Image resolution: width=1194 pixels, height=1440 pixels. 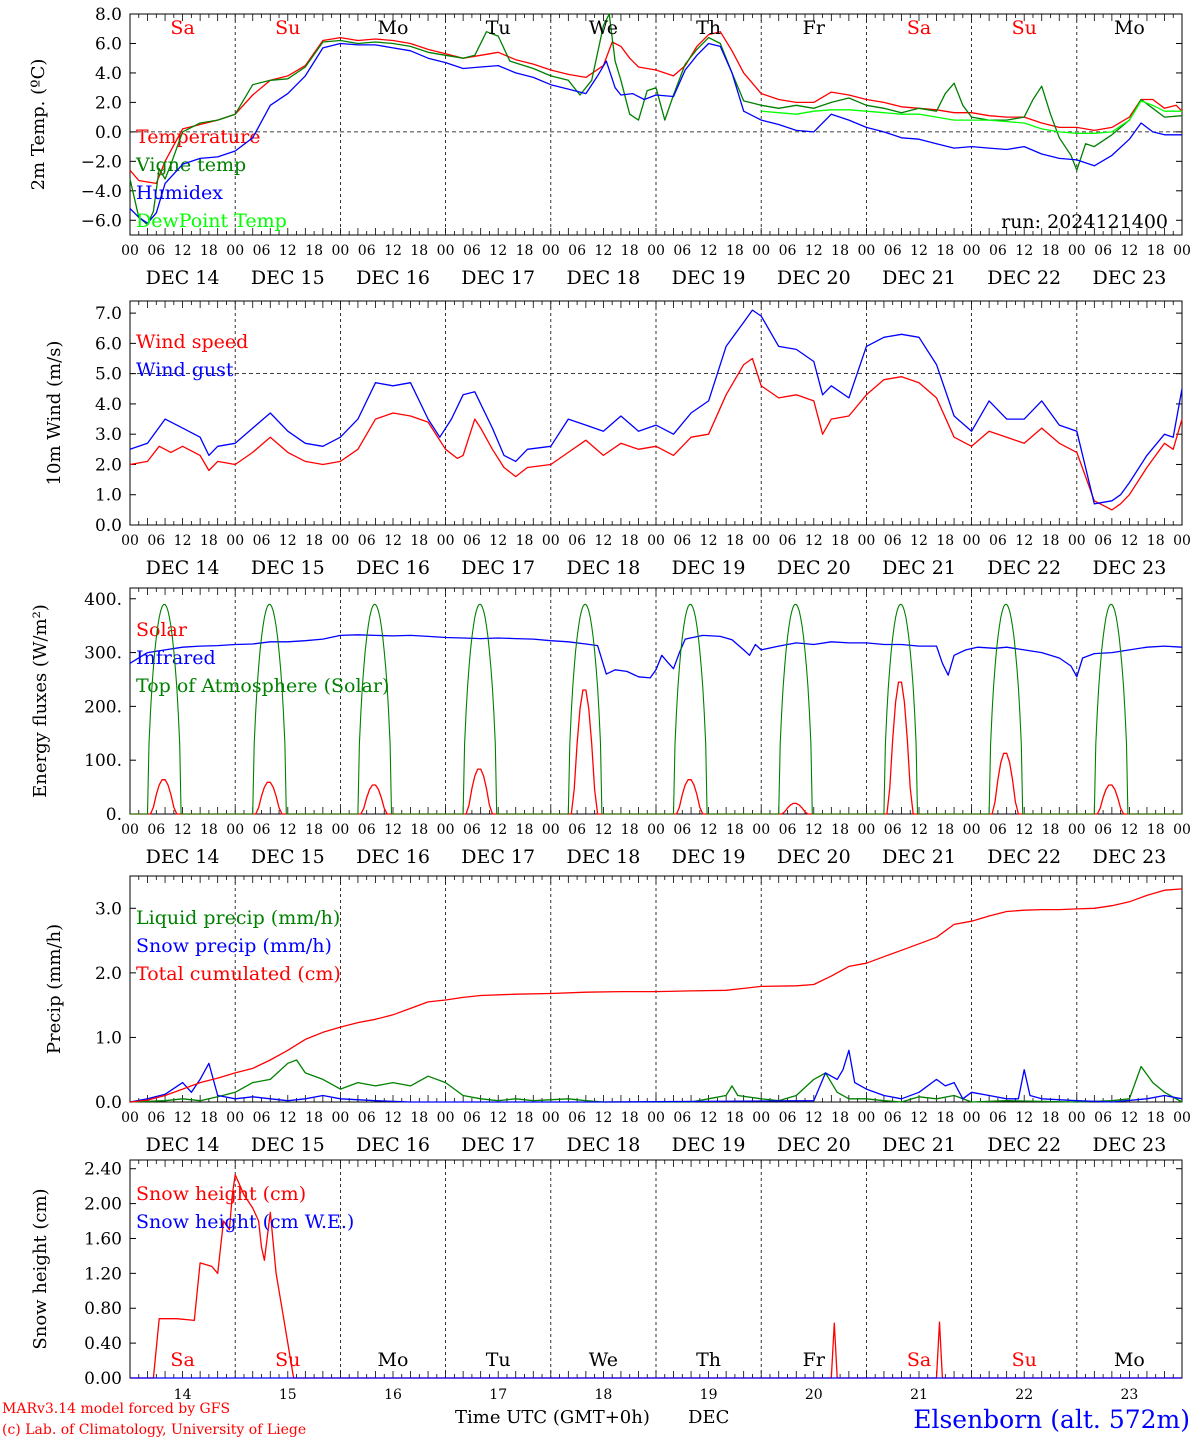 What do you see at coordinates (238, 974) in the screenshot?
I see `legend-series-total-cumulated-cm: Total cumulated (cm)` at bounding box center [238, 974].